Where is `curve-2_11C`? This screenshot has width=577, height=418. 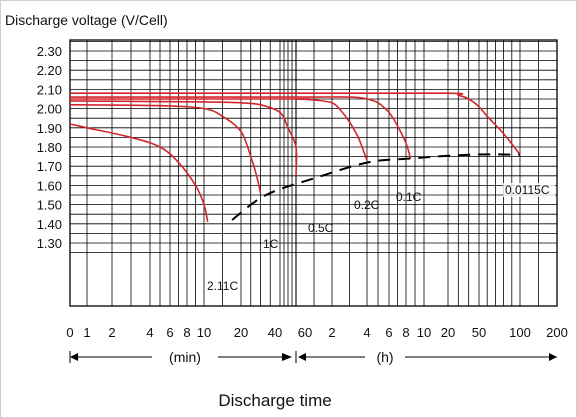
curve-2_11C is located at coordinates (139, 173).